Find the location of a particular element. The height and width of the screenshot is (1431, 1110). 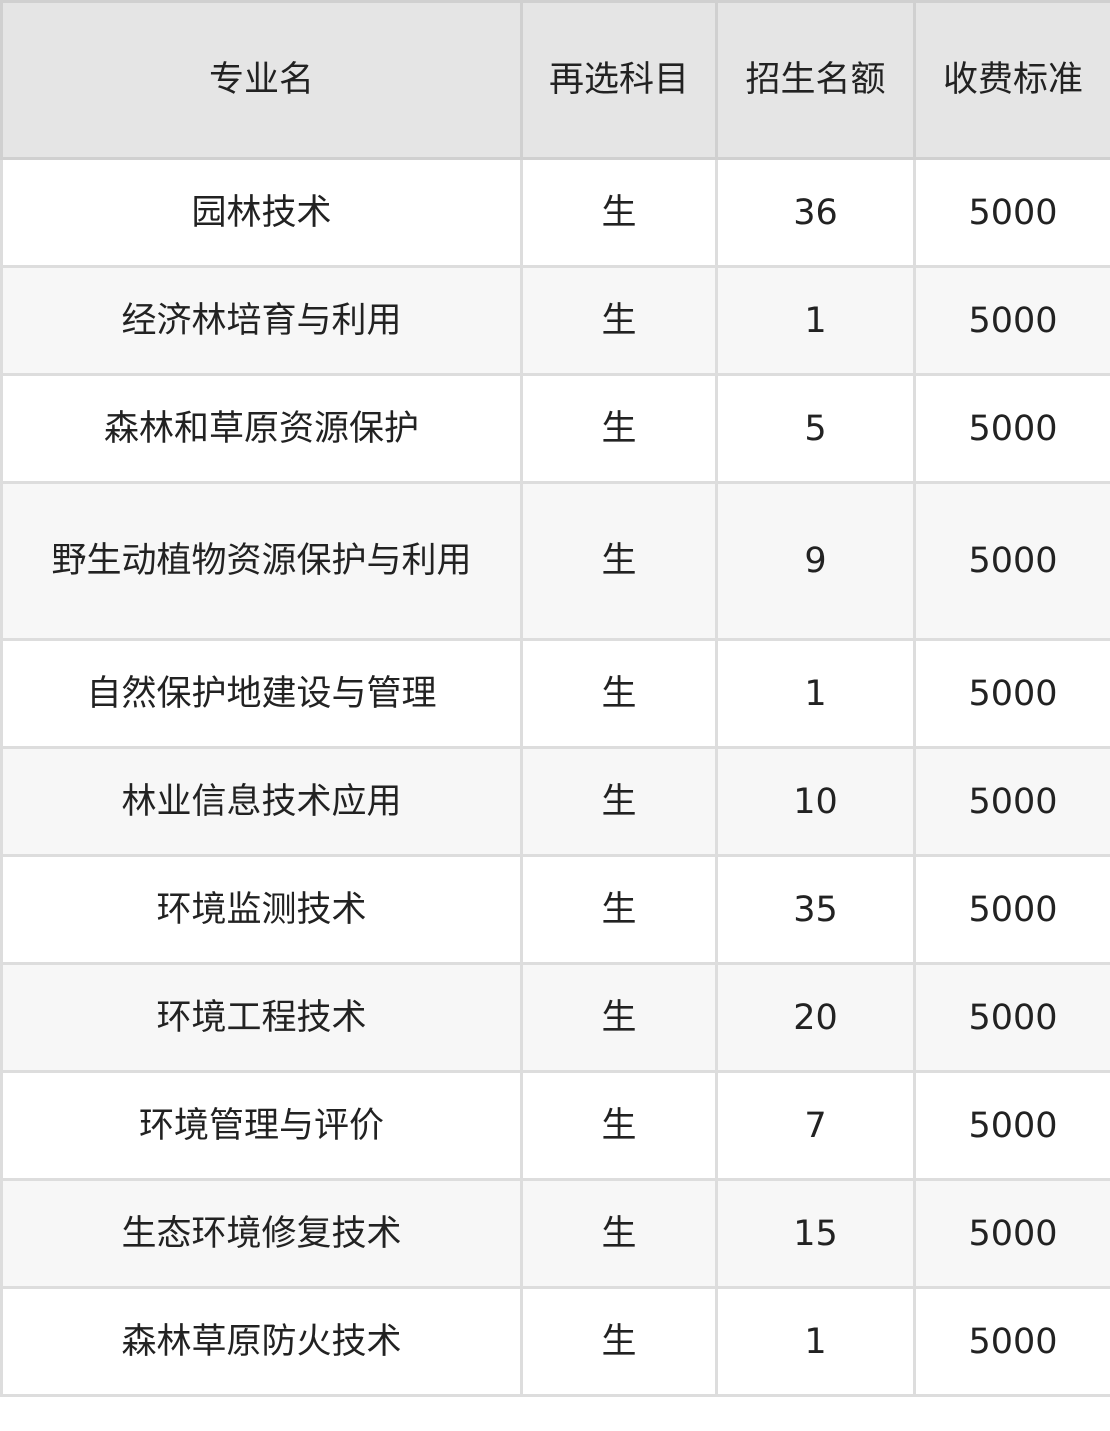

header-quota: 招生名额 is located at coordinates (815, 80).